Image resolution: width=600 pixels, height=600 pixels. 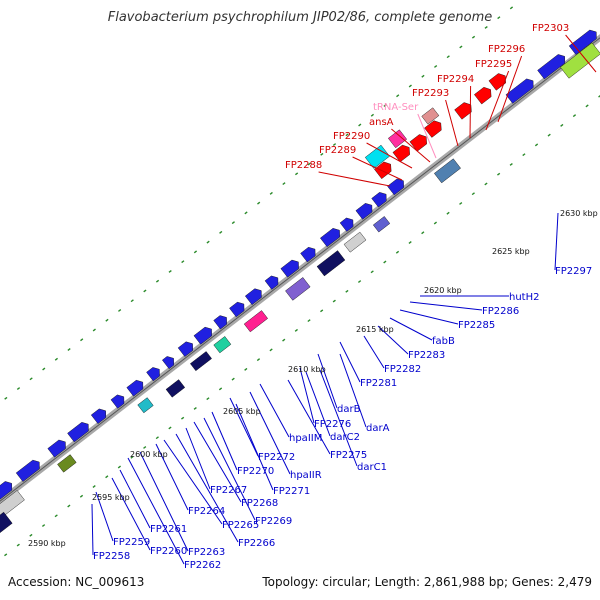 What do you see at coordinates (500, 311) in the screenshot?
I see `feature-label: FP2286` at bounding box center [500, 311].